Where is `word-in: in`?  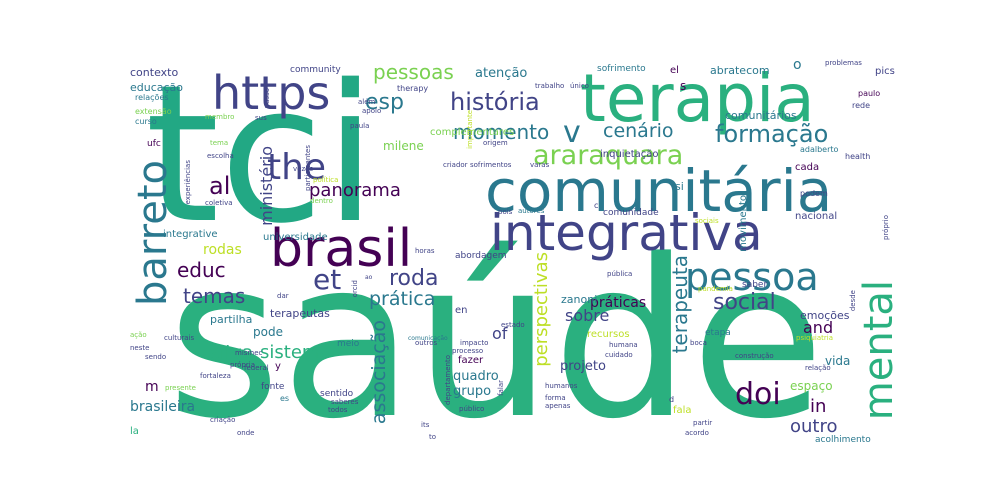 word-in: in is located at coordinates (818, 406).